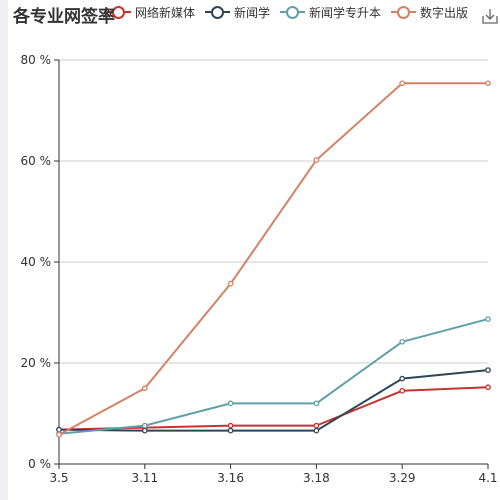  I want to click on legend-label-2: 新闻学专升本, so click(345, 12).